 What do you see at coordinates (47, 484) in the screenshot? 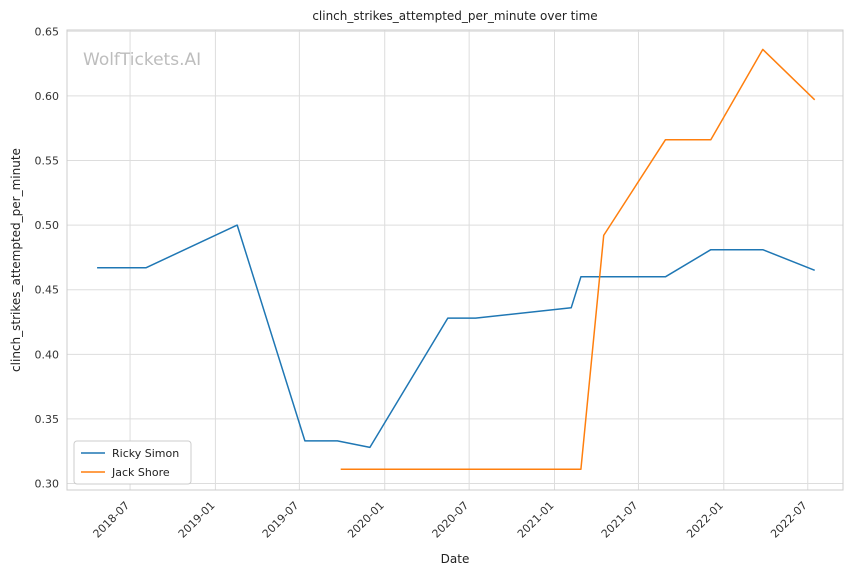
I see `y-tick-label: 0.30` at bounding box center [47, 484].